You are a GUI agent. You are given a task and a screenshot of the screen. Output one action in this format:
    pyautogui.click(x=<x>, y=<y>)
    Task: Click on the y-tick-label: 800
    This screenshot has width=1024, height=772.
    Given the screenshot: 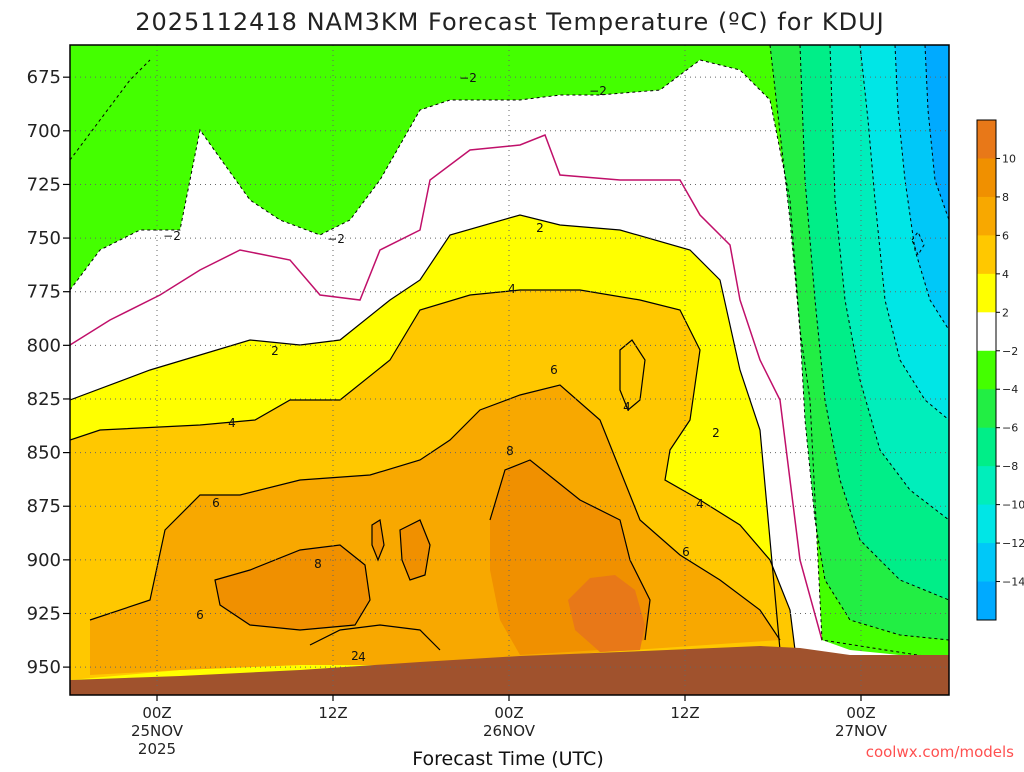 What is the action you would take?
    pyautogui.click(x=44, y=345)
    